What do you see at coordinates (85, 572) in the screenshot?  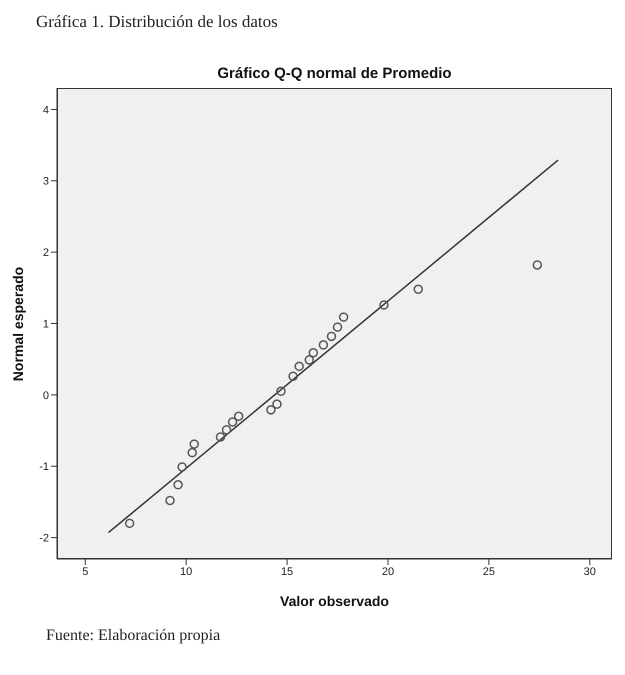 I see `x-tick-label: 5` at bounding box center [85, 572].